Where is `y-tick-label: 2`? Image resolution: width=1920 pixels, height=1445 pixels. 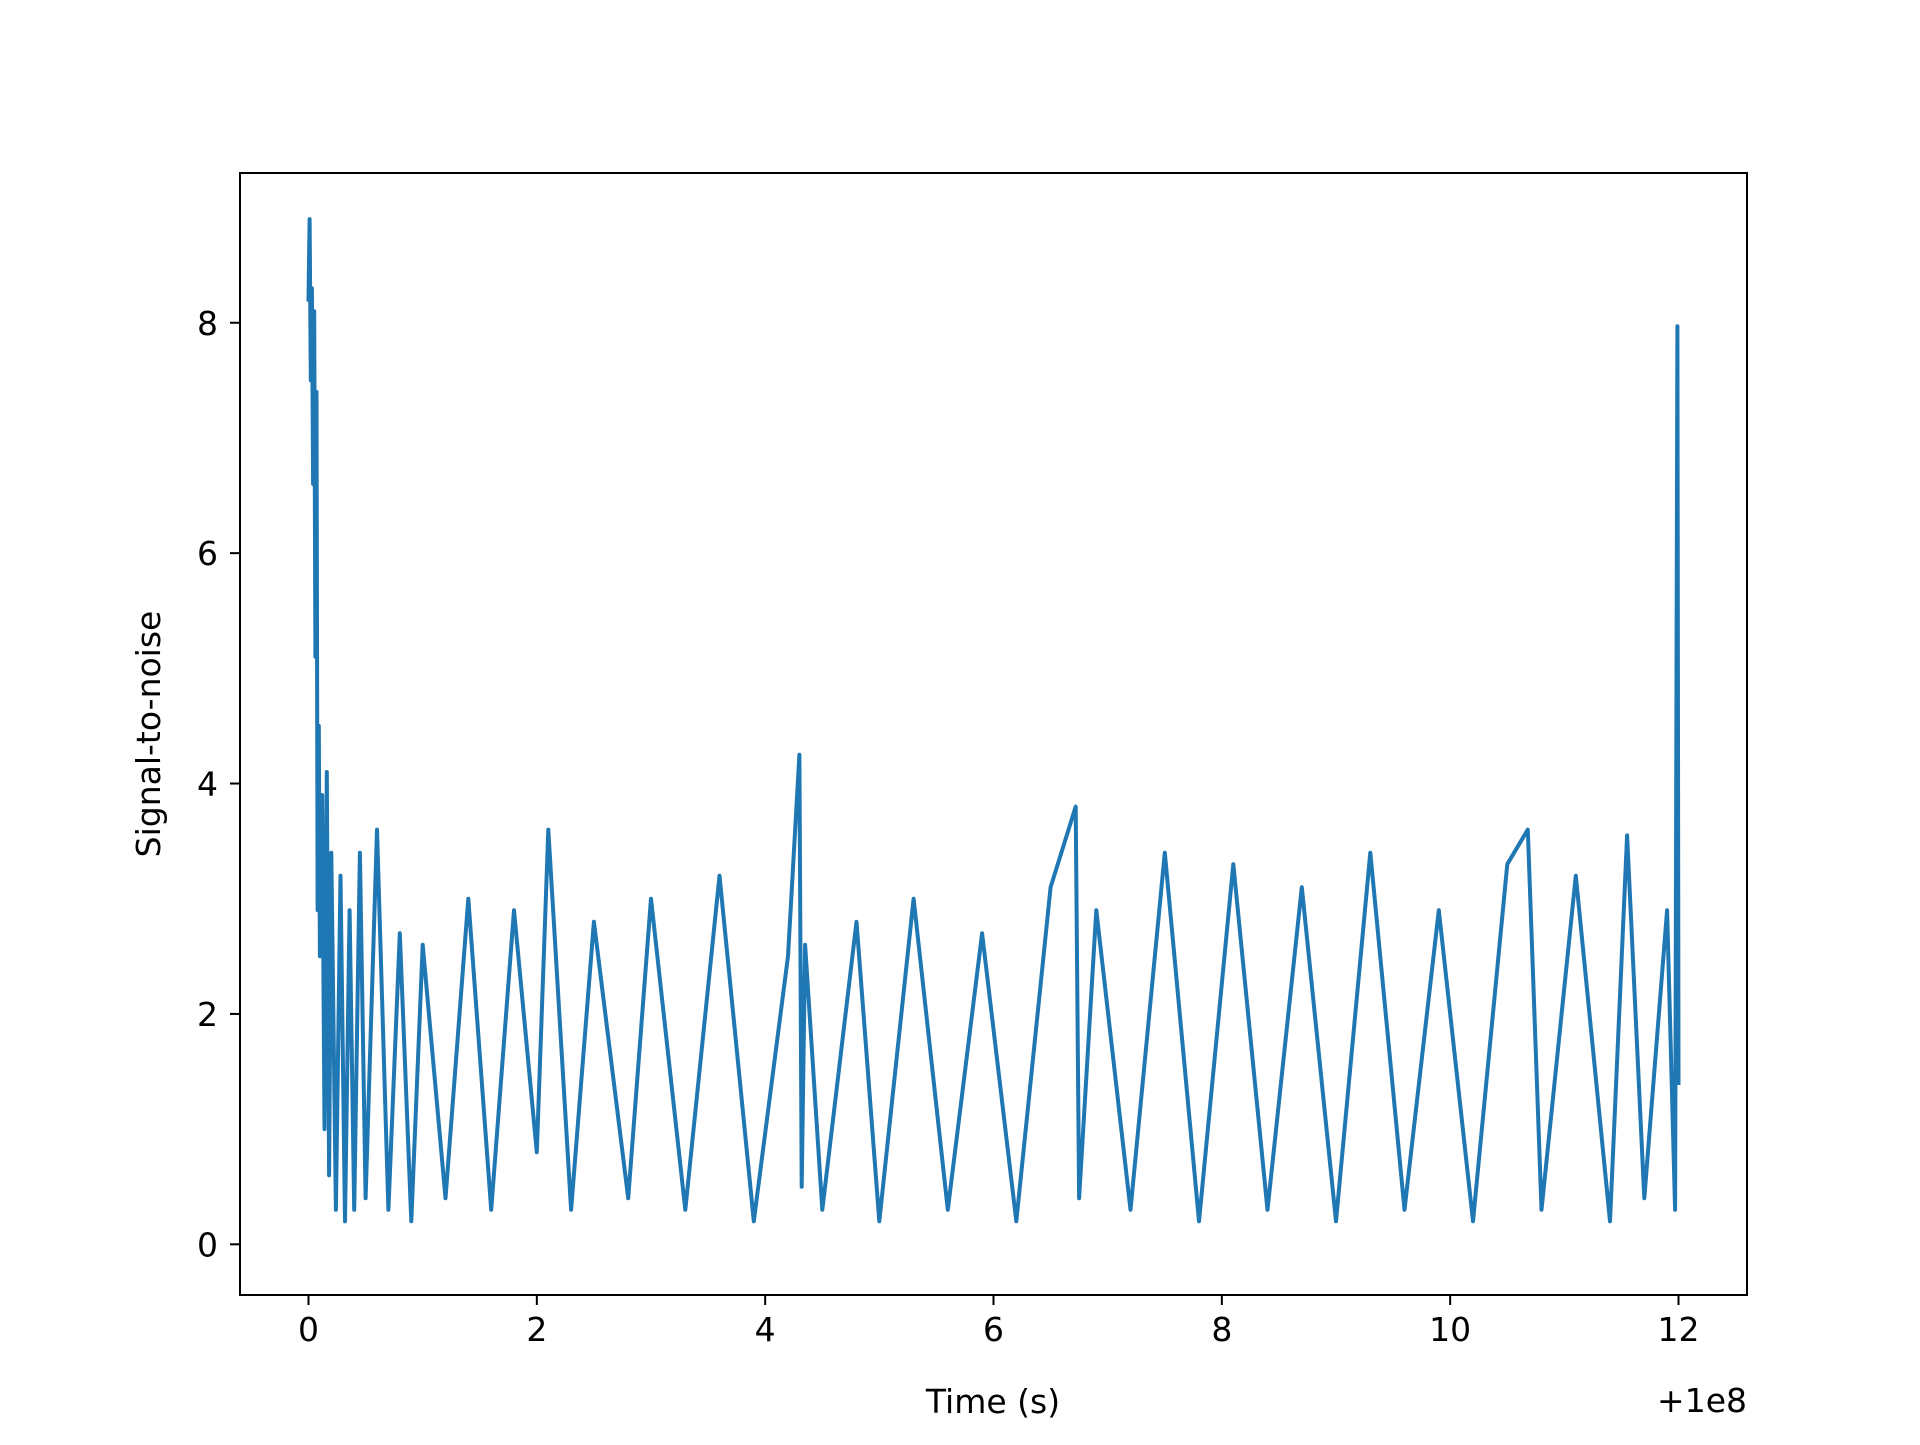
y-tick-label: 2 is located at coordinates (207, 1014).